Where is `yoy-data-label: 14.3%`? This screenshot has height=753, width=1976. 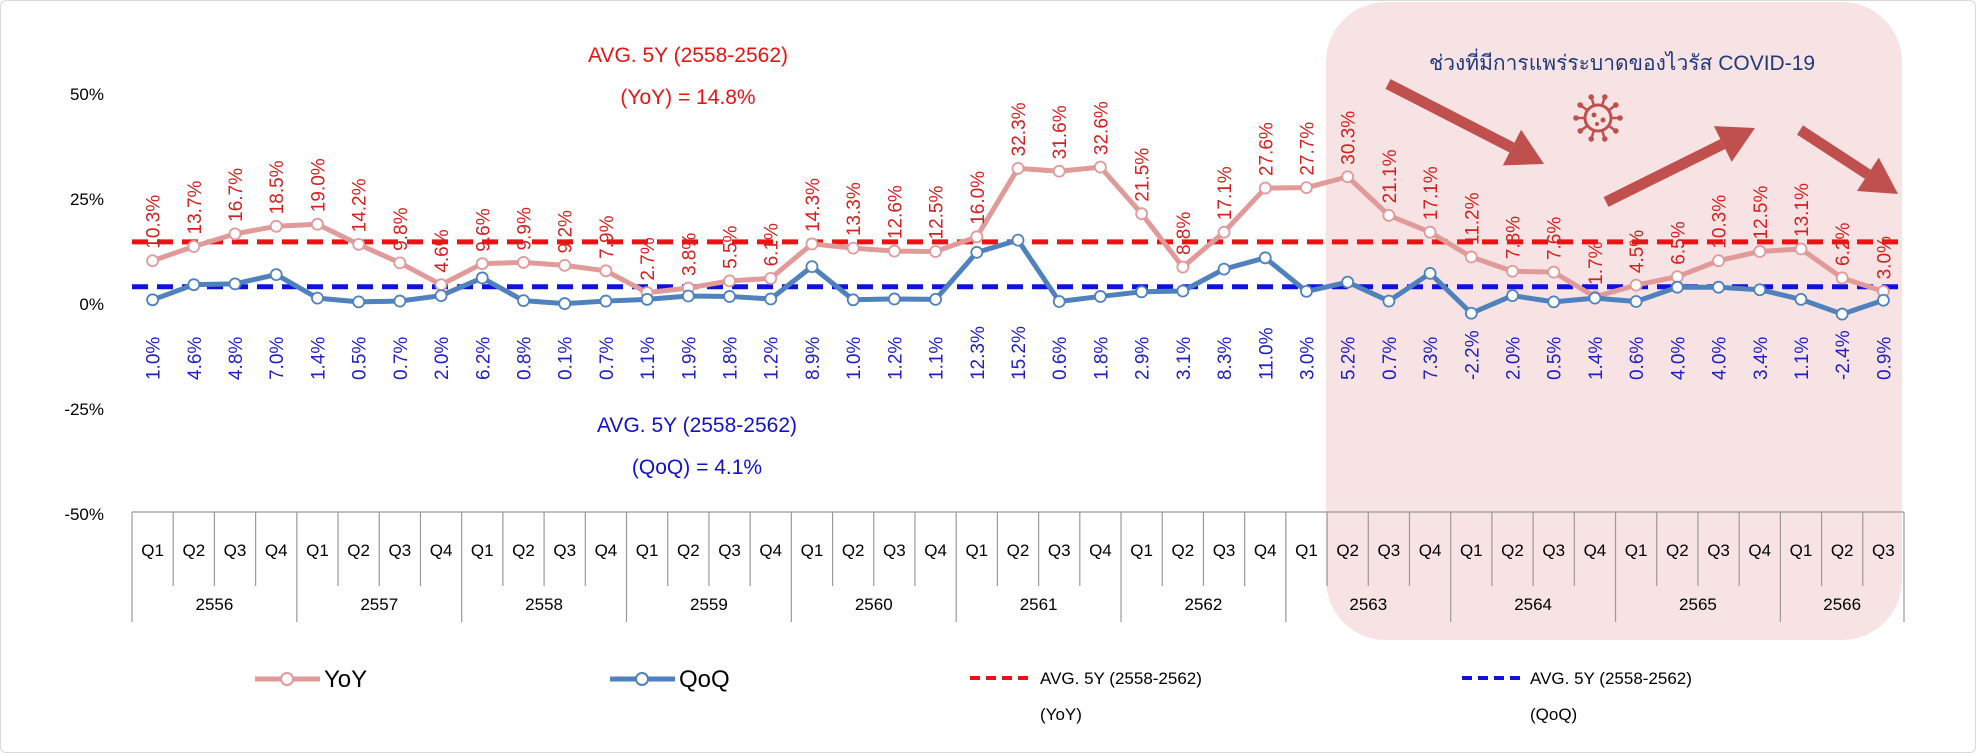
yoy-data-label: 14.3% is located at coordinates (813, 205).